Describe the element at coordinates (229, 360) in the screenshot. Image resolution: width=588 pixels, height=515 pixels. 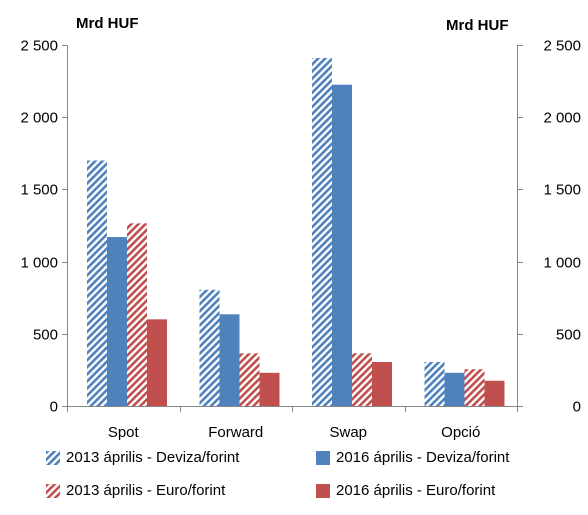
I see `bar-series-2-forward` at that location.